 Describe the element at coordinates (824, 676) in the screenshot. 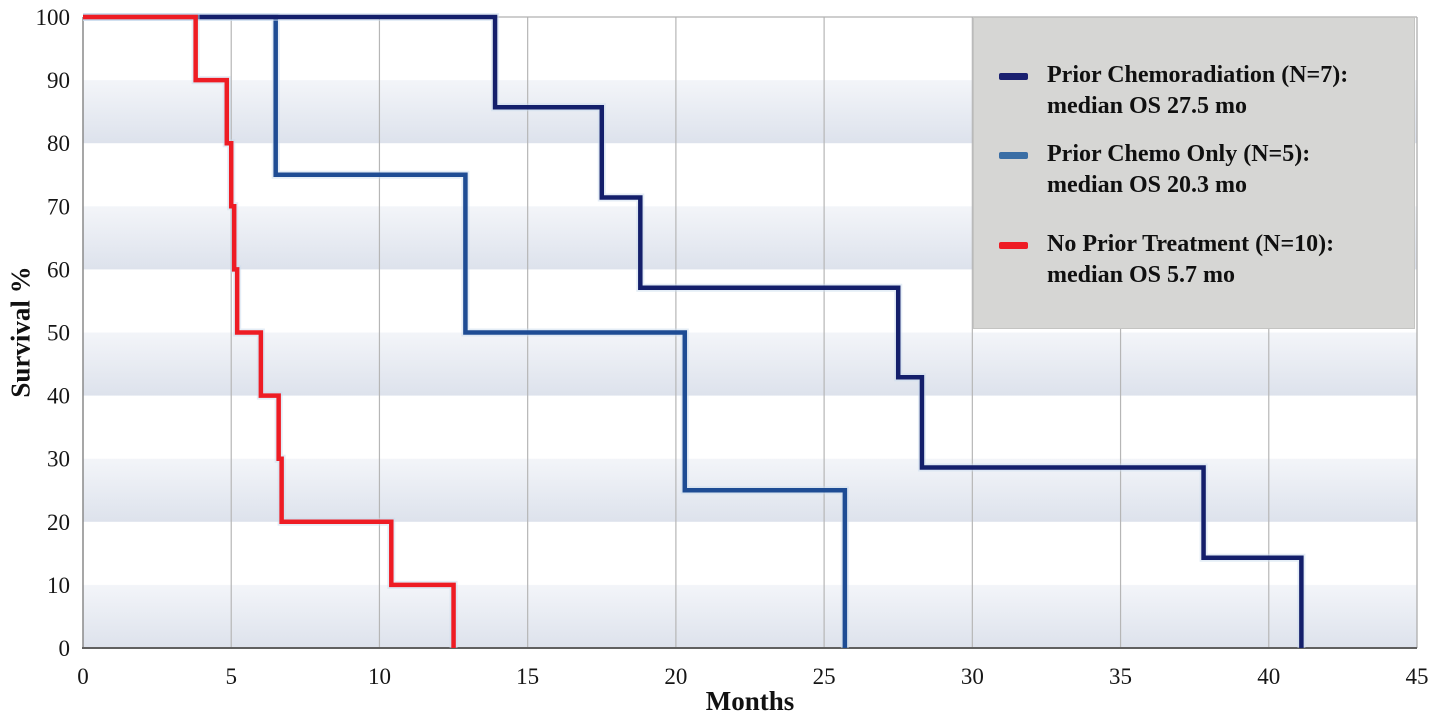

I see `x-tick-label-25: 25` at that location.